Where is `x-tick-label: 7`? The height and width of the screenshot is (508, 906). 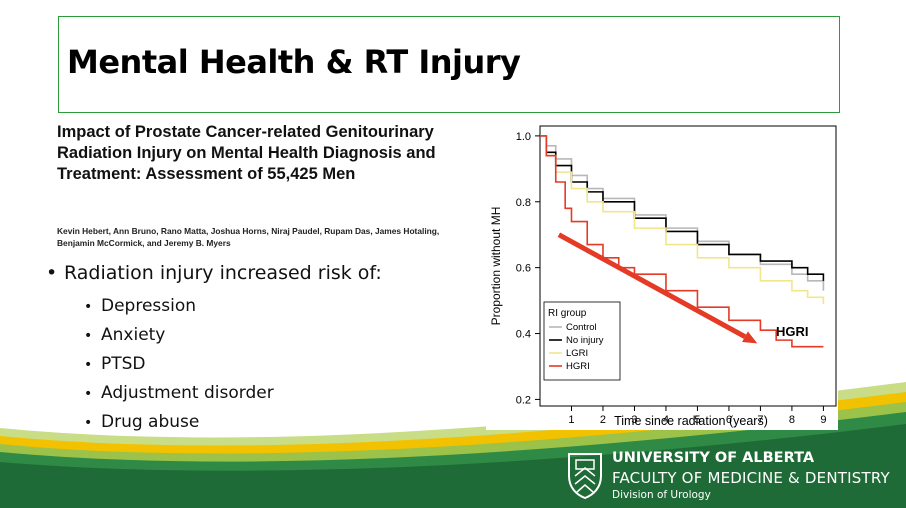
x-tick-label: 7 is located at coordinates (760, 420).